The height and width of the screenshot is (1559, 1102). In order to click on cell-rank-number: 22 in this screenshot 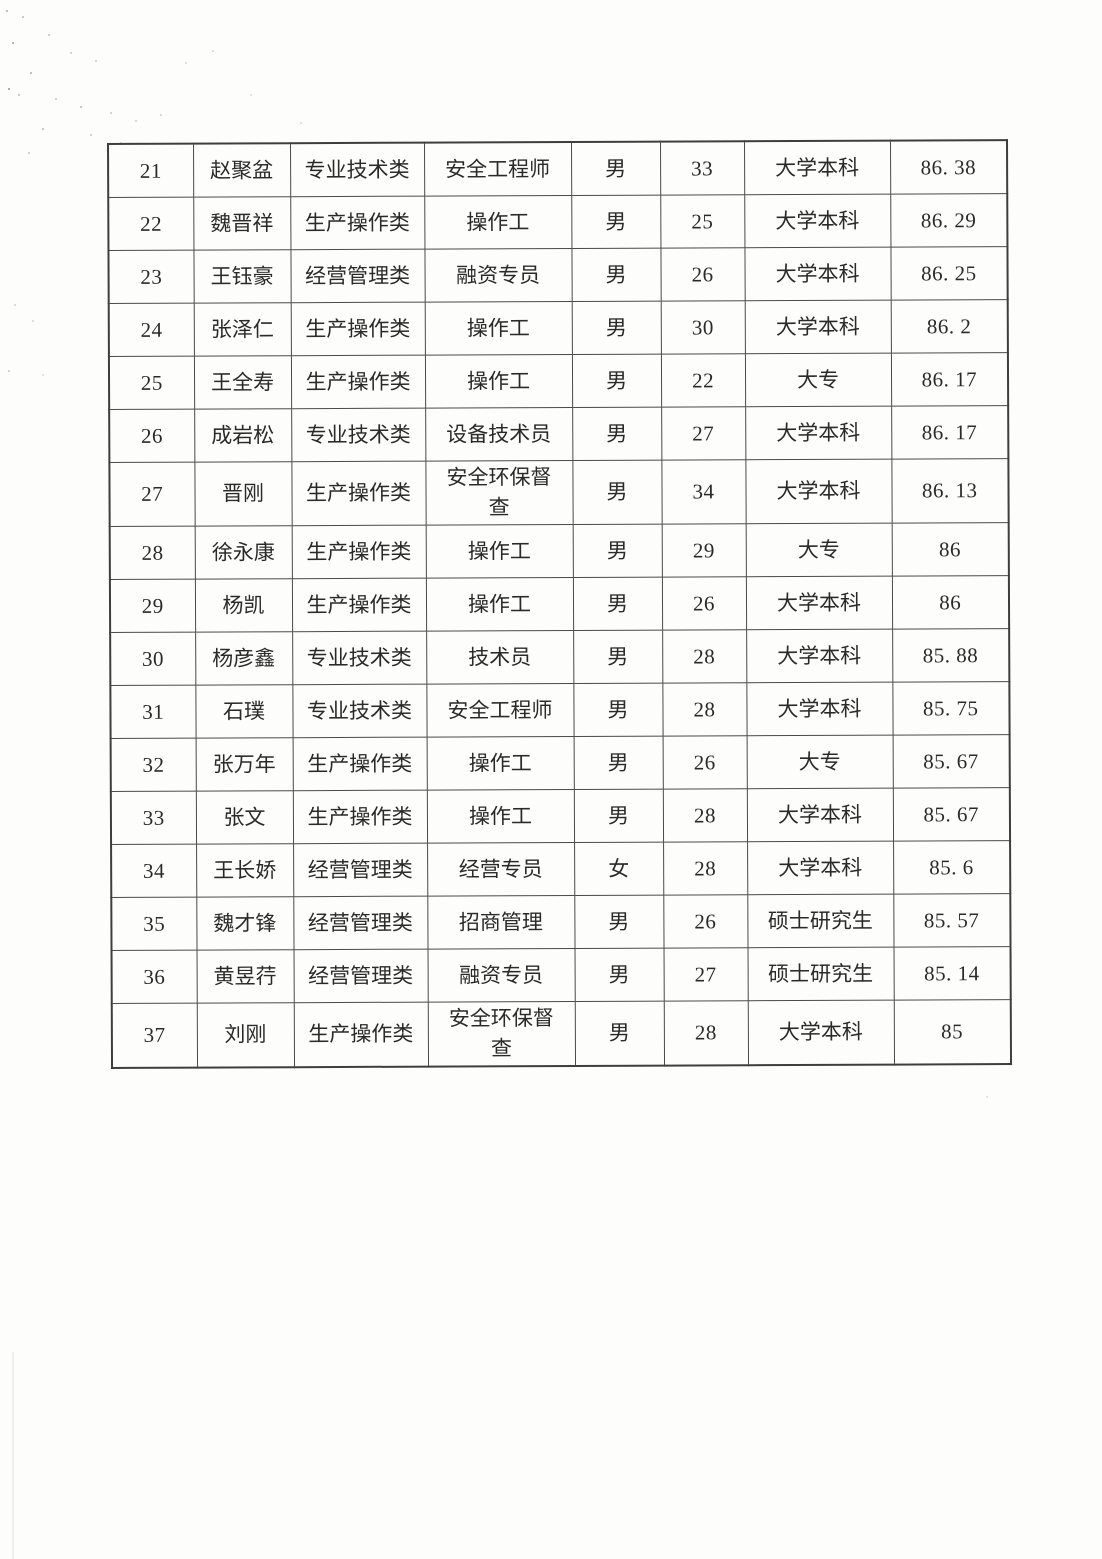, I will do `click(151, 224)`.